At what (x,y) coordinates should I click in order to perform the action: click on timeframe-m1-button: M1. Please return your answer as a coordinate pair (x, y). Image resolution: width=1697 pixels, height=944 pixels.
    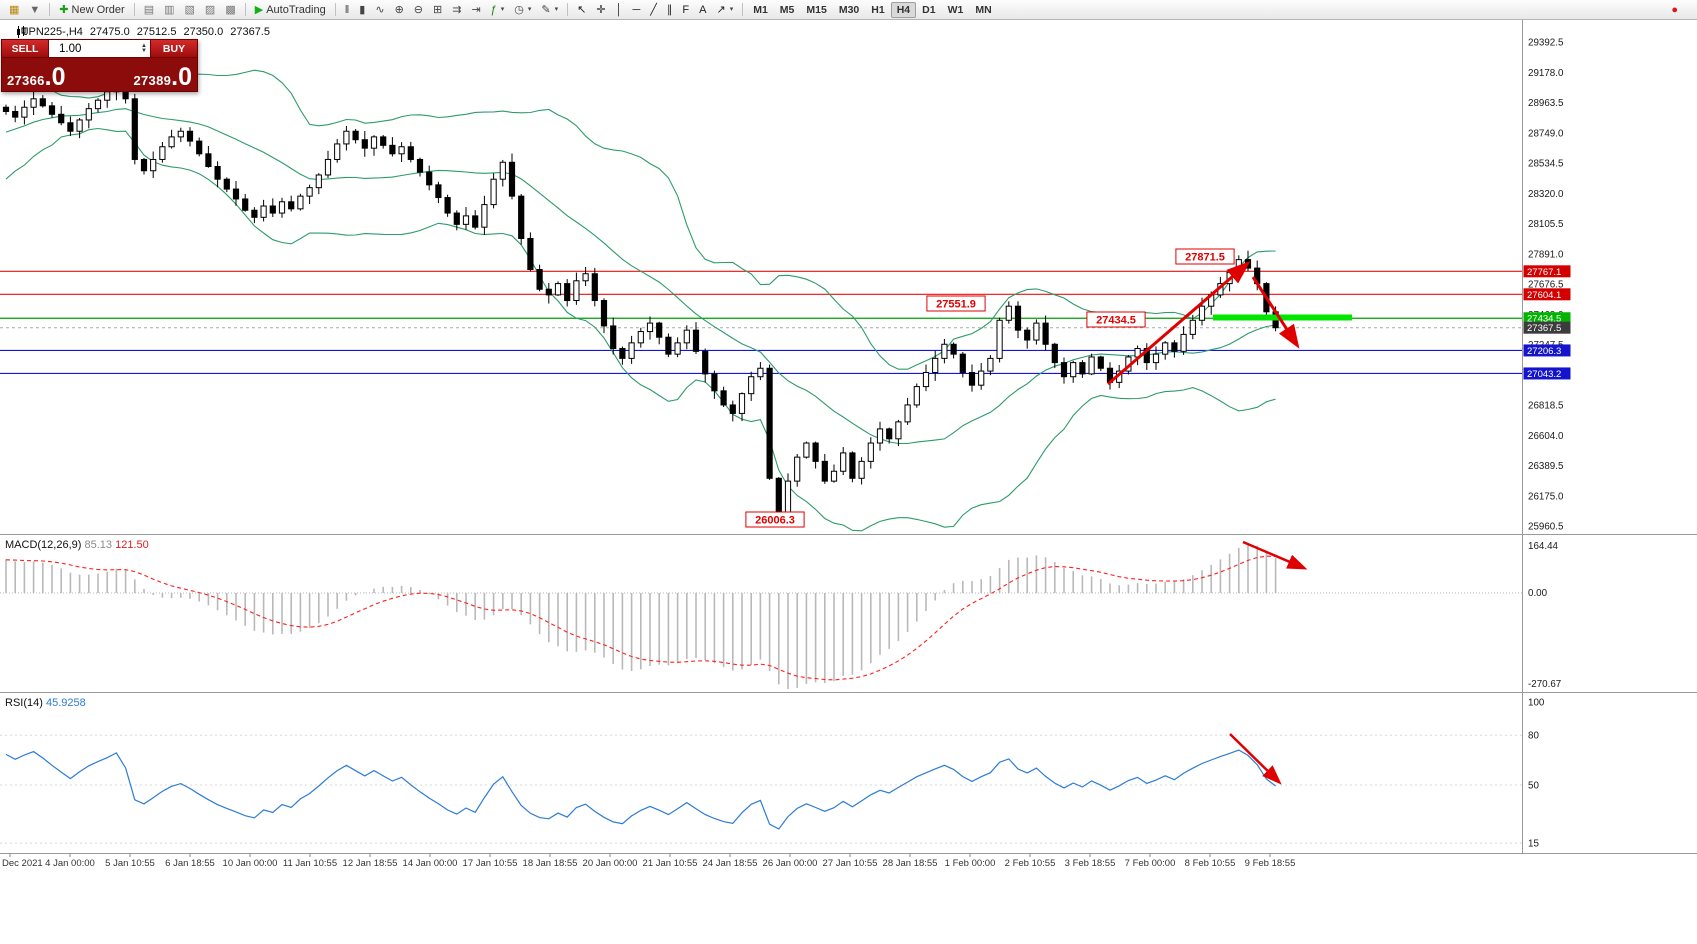
    Looking at the image, I should click on (760, 10).